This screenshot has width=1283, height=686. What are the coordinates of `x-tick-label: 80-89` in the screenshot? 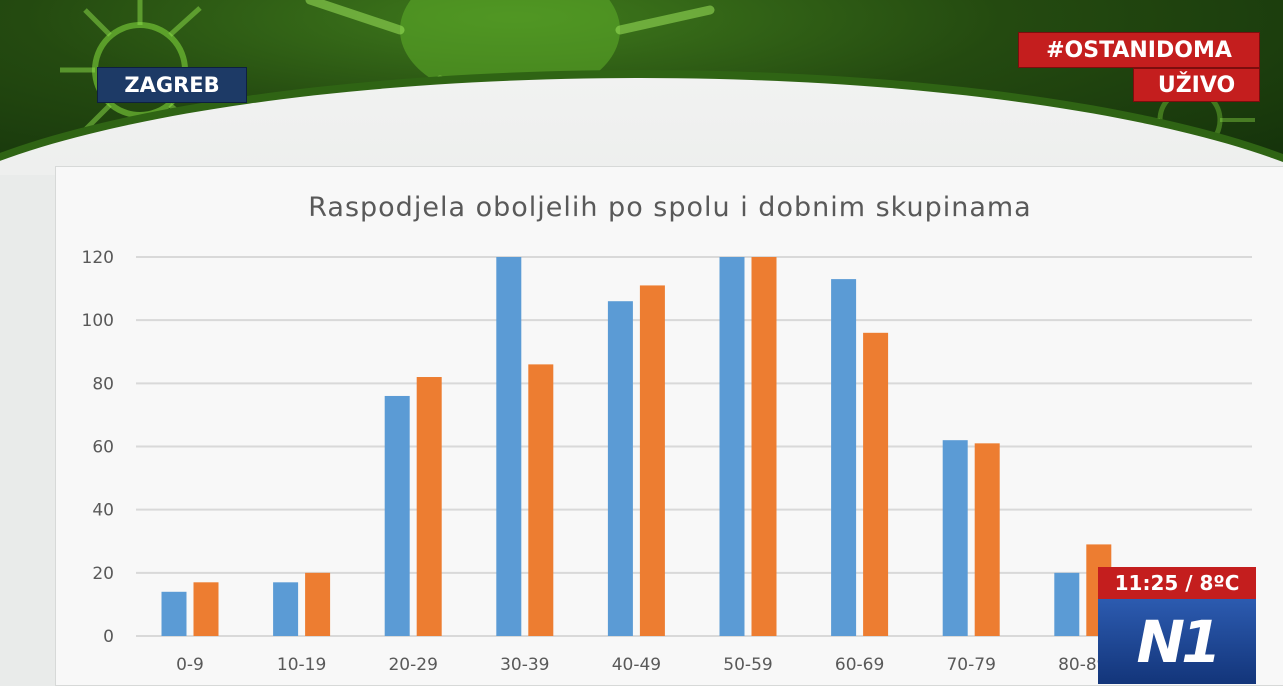 It's located at (1082, 665).